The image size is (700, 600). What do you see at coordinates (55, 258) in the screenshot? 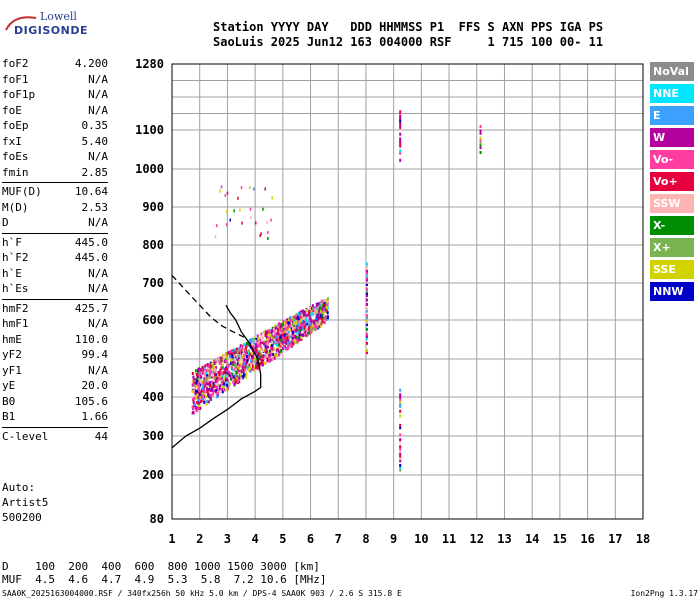
I see `param-row: h`F2 445.0` at bounding box center [55, 258].